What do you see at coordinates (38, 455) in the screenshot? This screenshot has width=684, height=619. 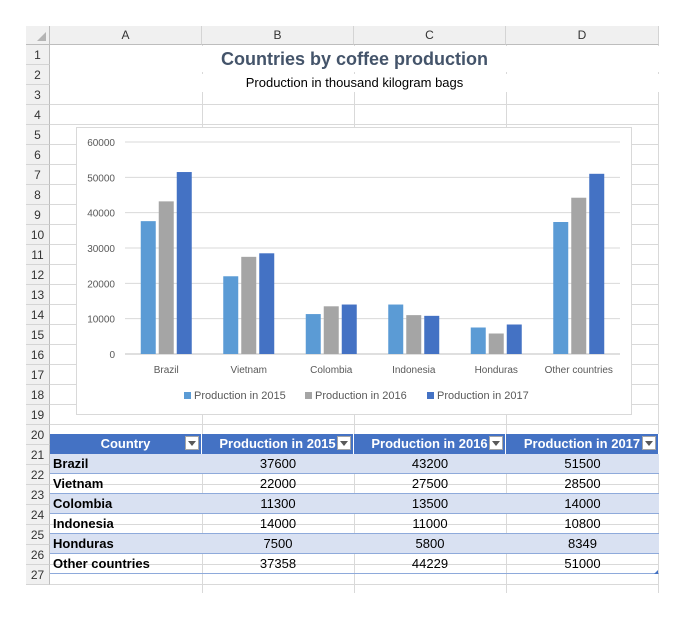 I see `row-header: 21` at bounding box center [38, 455].